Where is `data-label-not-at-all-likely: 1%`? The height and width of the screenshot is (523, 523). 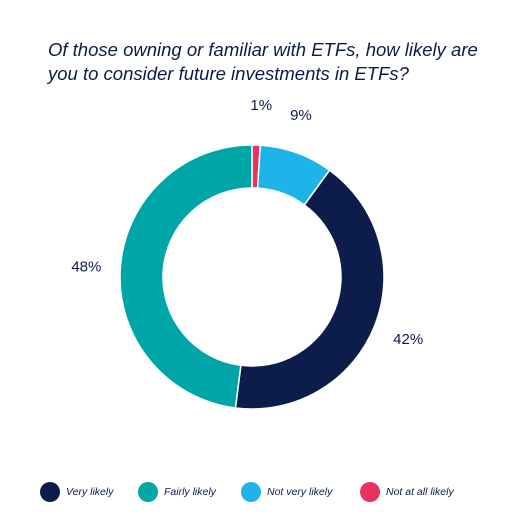
data-label-not-at-all-likely: 1% is located at coordinates (261, 105).